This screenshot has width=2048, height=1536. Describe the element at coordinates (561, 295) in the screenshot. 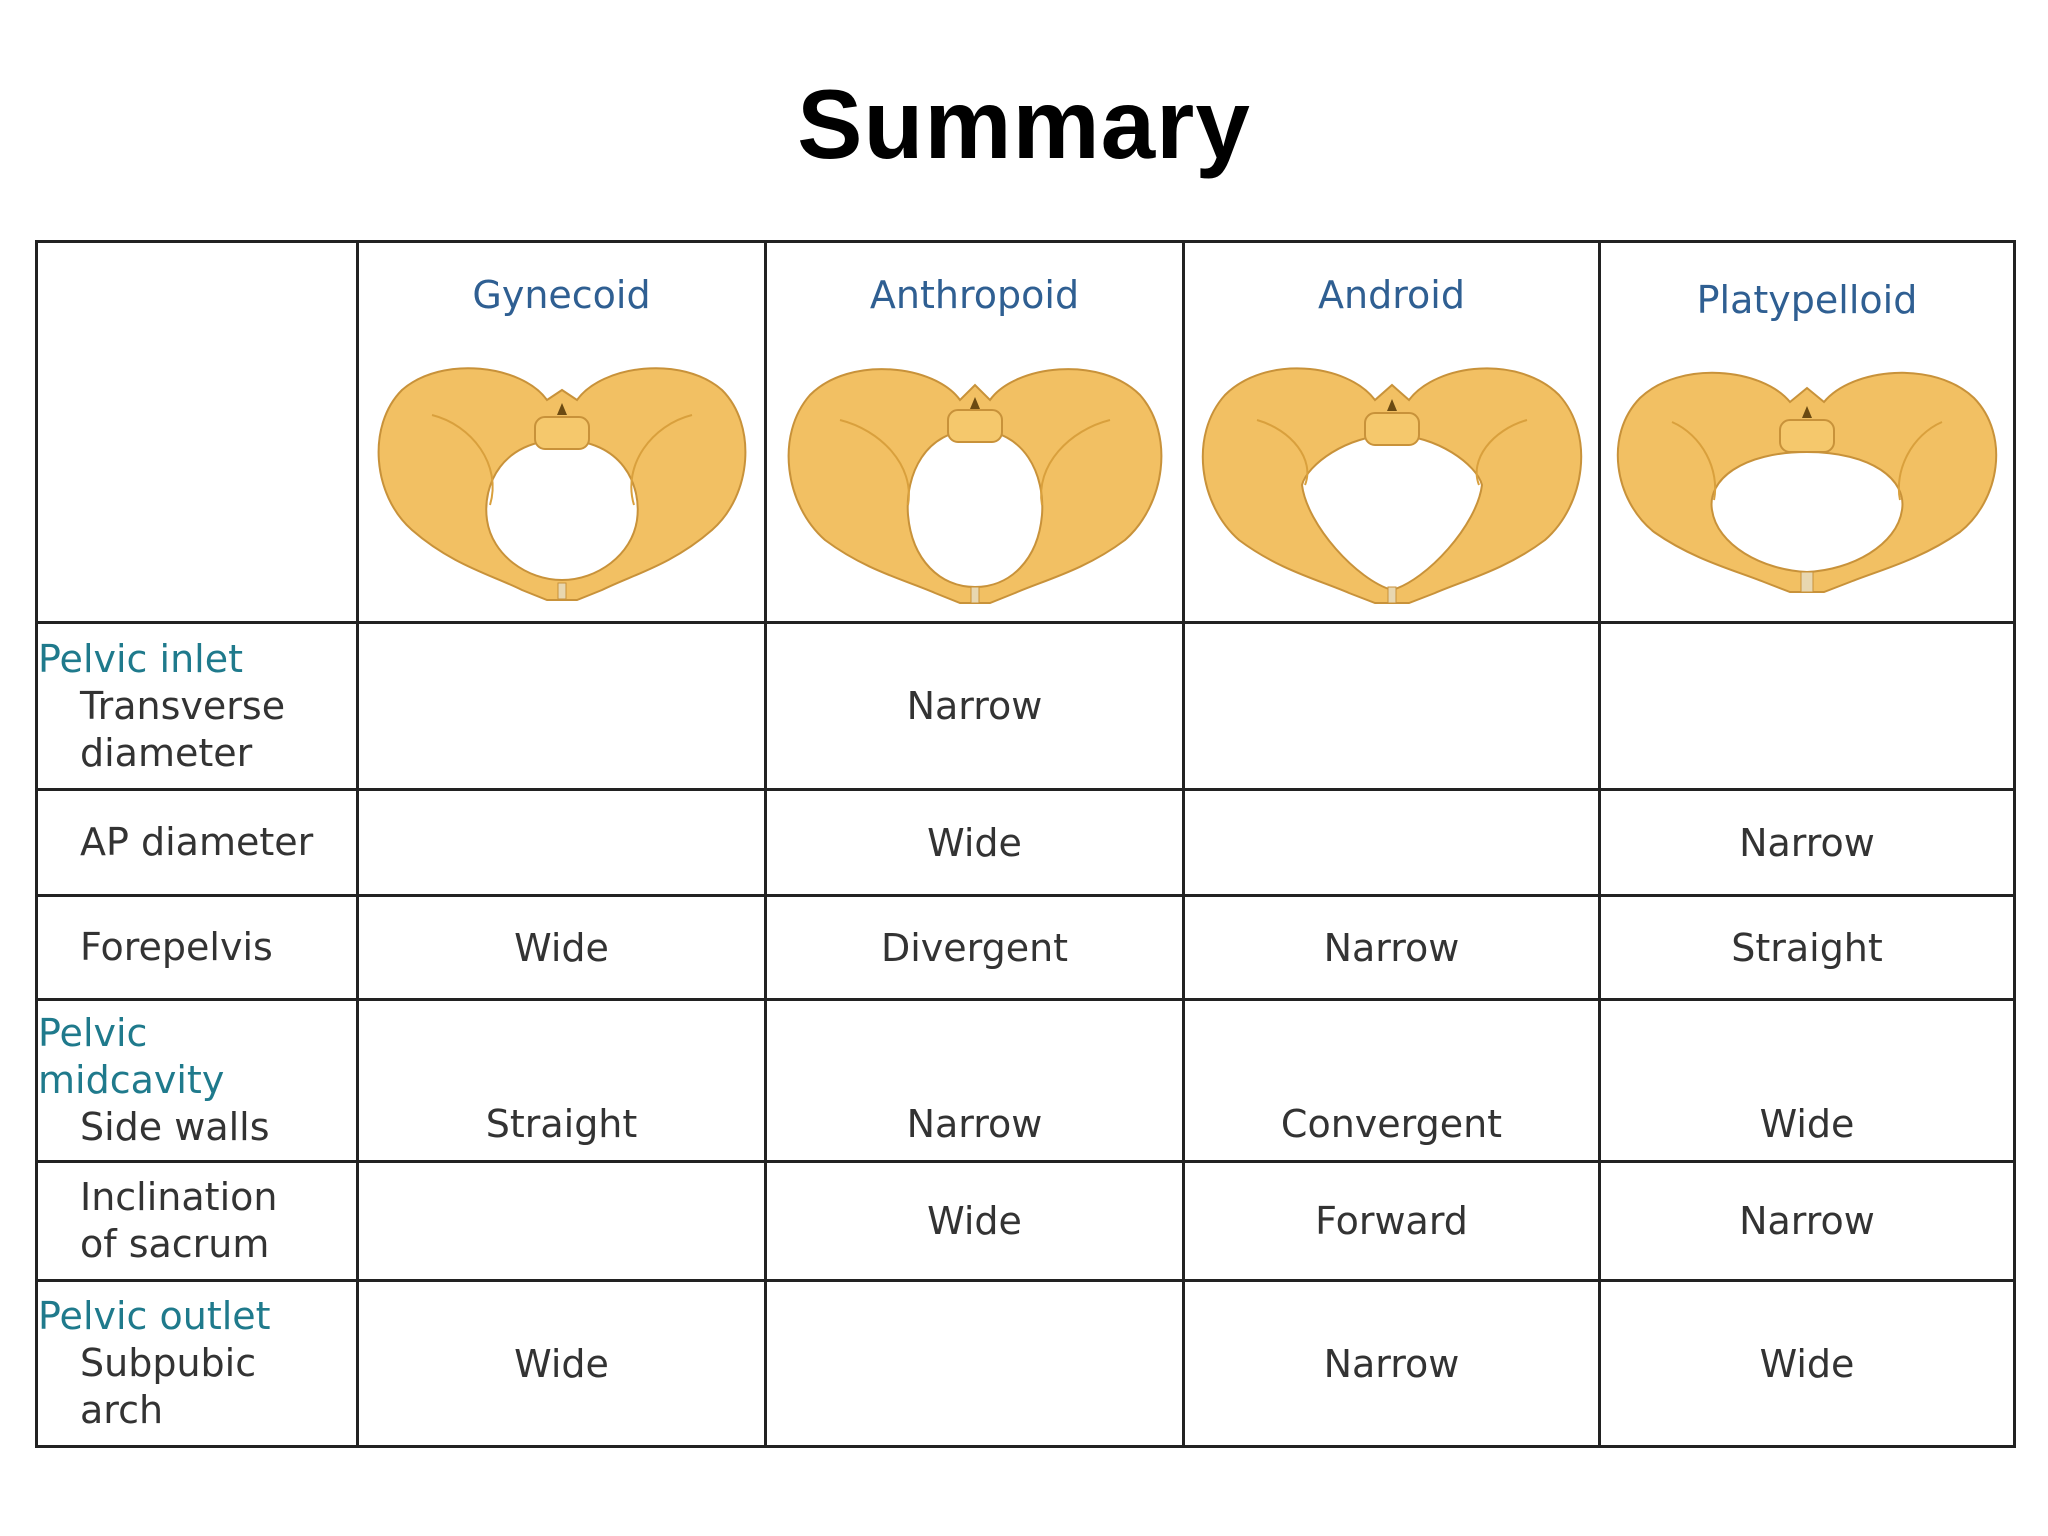

I see `type-name: Gynecoid` at that location.